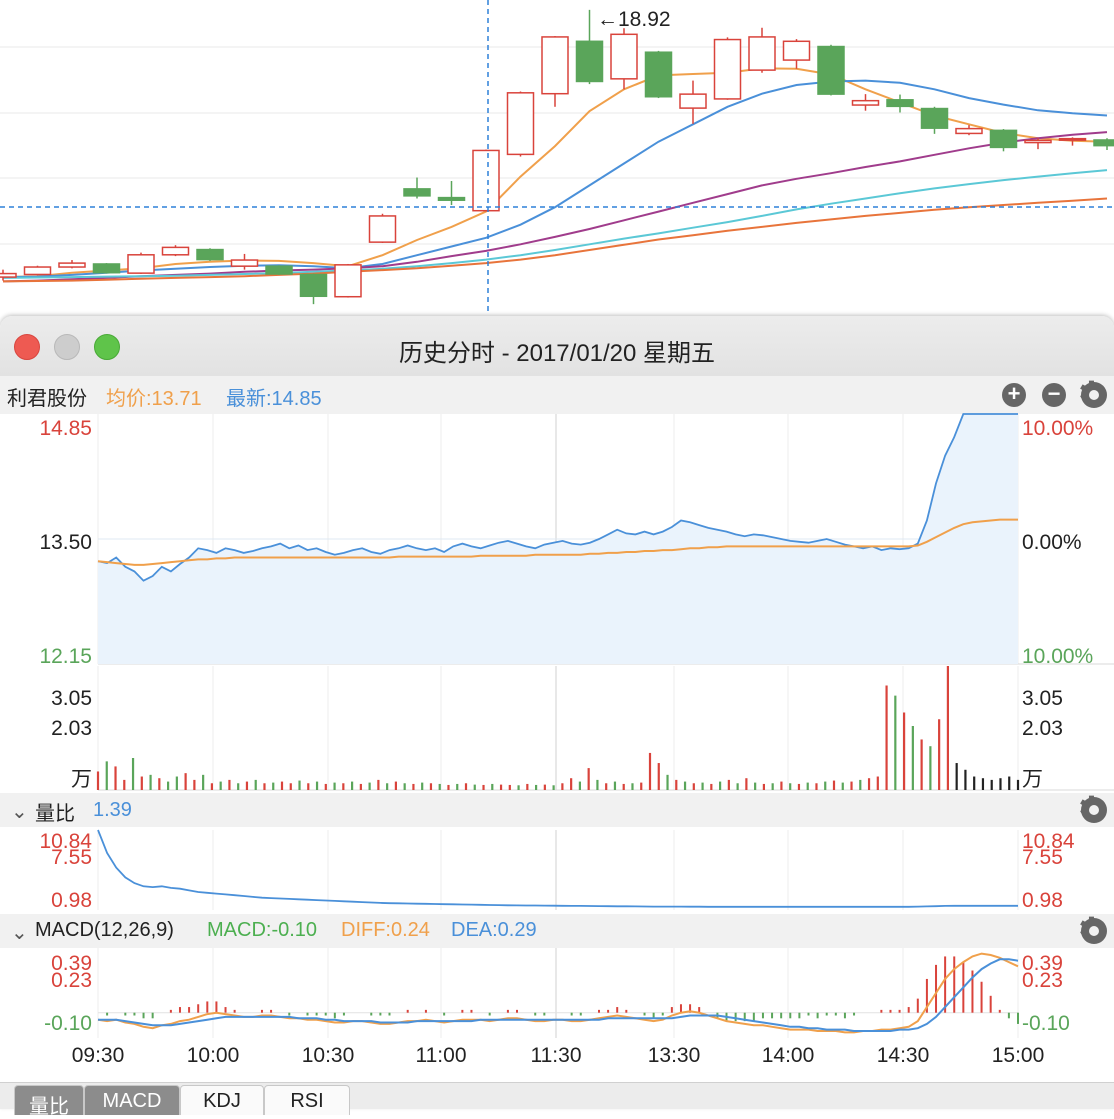 Image resolution: width=1114 pixels, height=1119 pixels. I want to click on x-tick-label: 15:00, so click(1018, 1055).